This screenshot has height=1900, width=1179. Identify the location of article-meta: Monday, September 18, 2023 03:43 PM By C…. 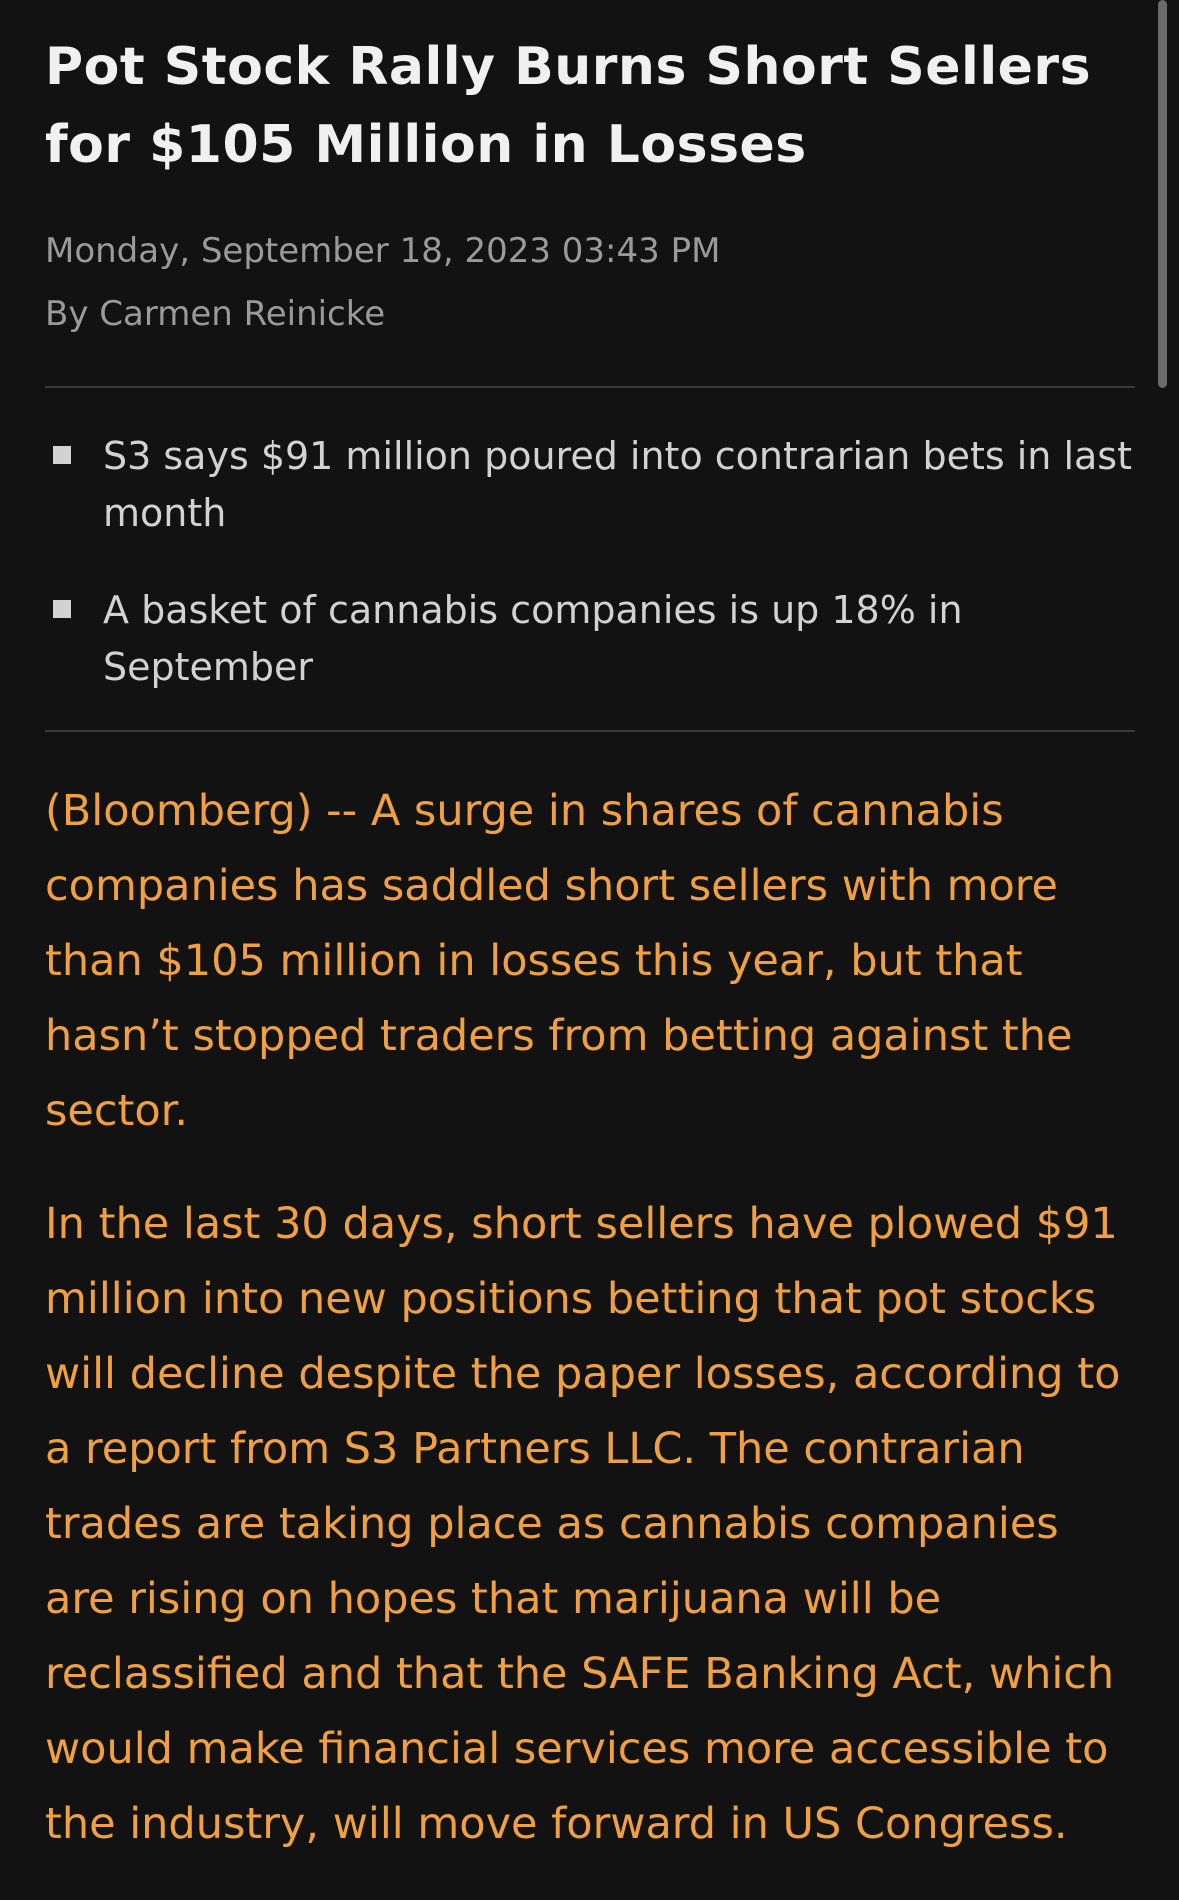
(590, 283).